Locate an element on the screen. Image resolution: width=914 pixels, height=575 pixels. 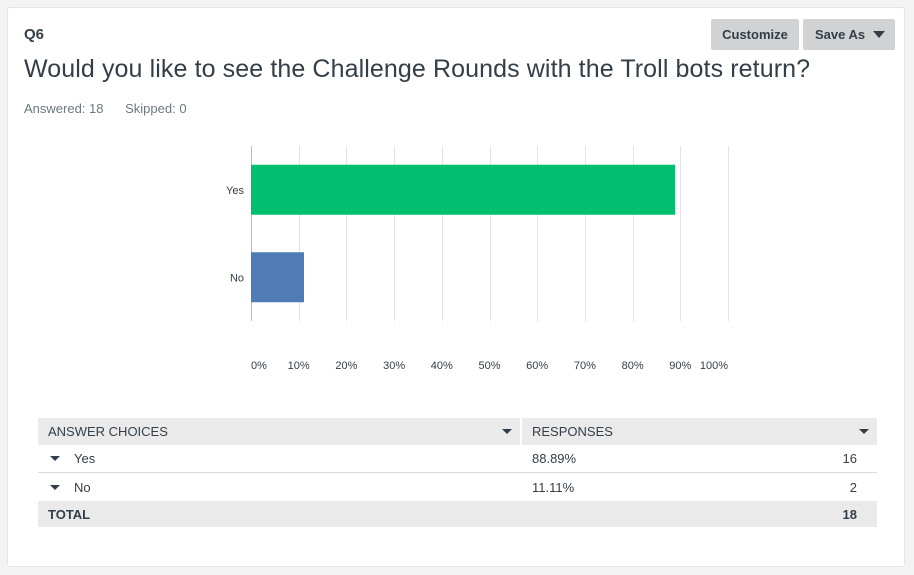
response-stats: Answered: 18 Skipped: 0 is located at coordinates (114, 108).